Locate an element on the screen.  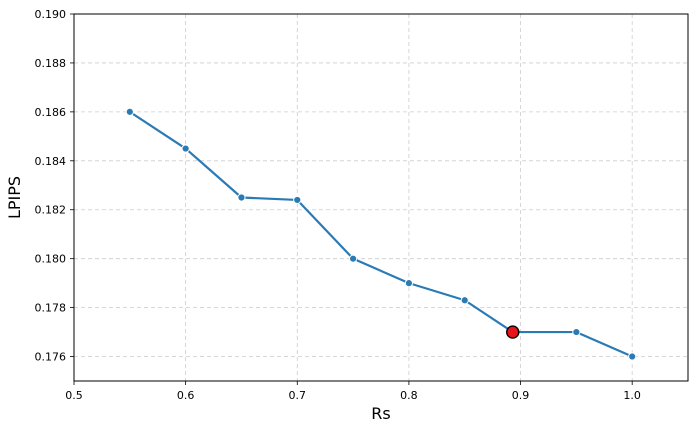
y-tick-label: 0.178 is located at coordinates (51, 308).